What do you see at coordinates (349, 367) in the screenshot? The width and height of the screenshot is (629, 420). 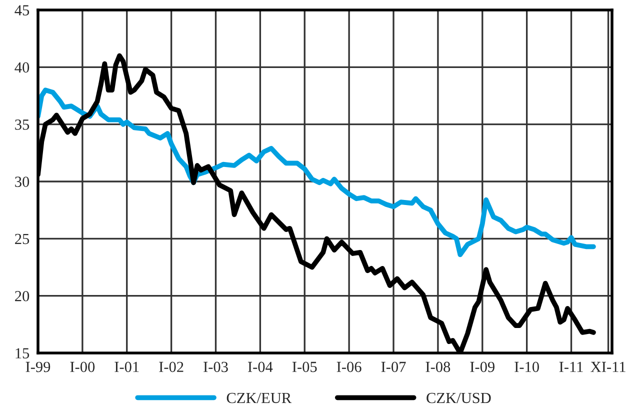 I see `x-tick-label: I-06` at bounding box center [349, 367].